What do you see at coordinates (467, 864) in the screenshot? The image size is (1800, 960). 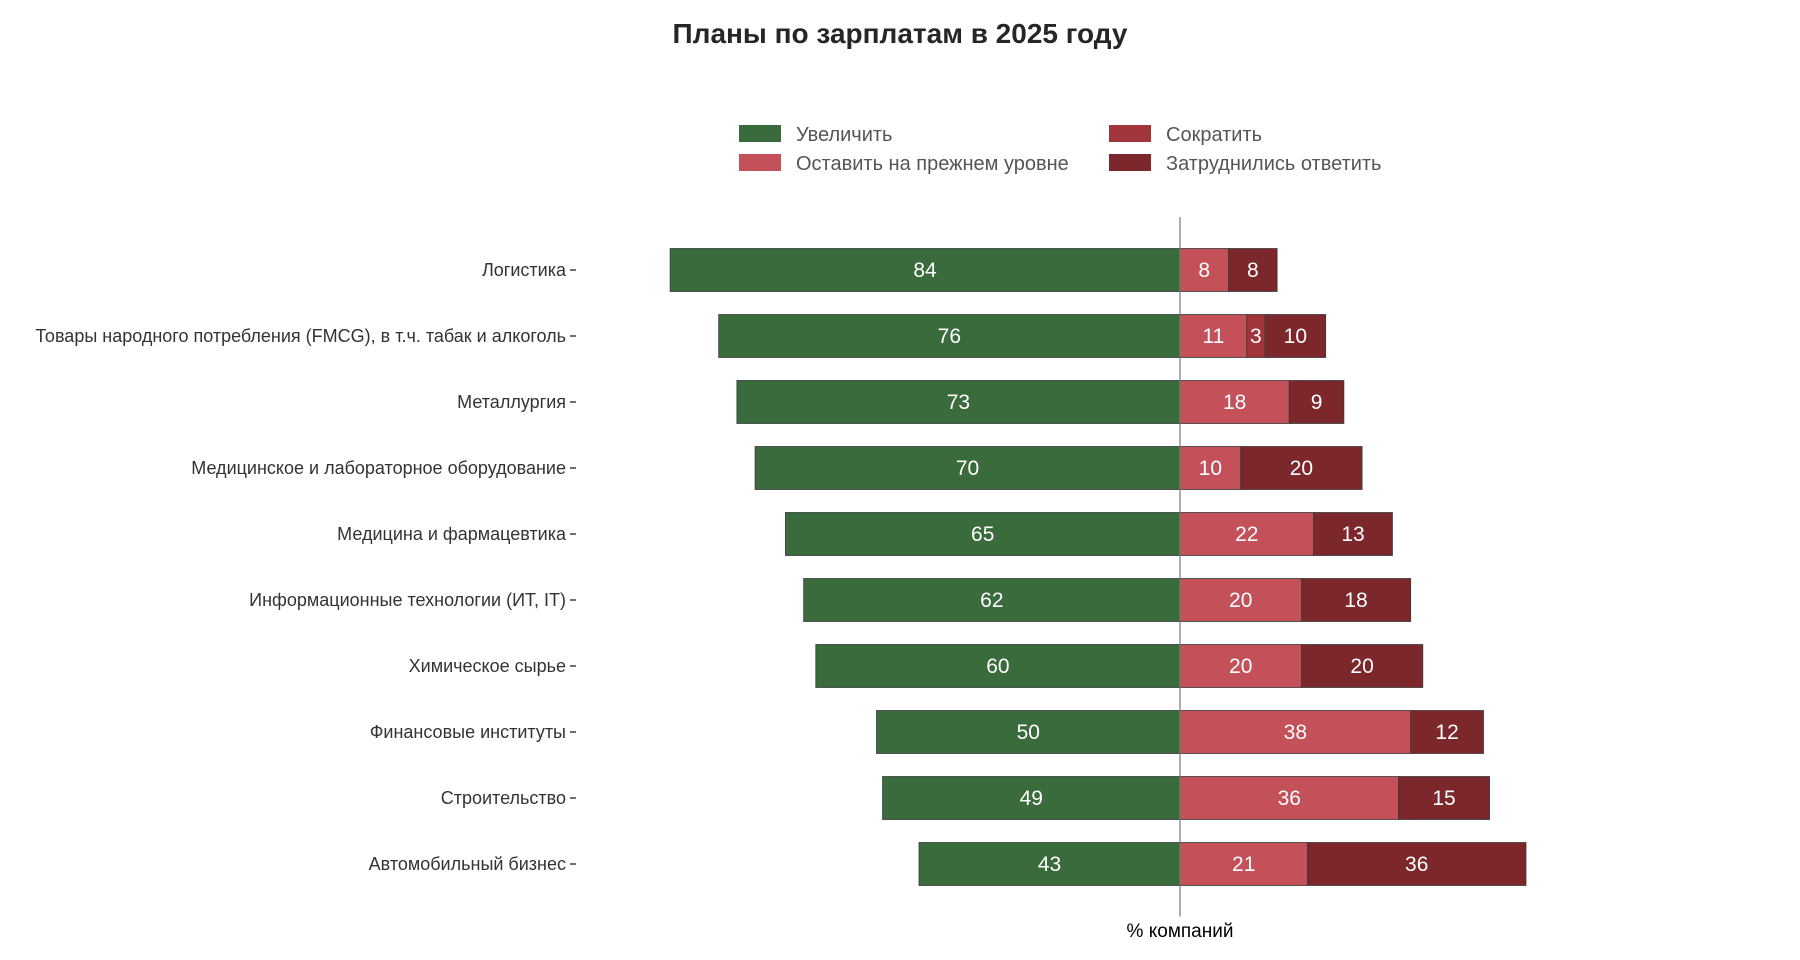 I see `category-label: Автомобильный бизнес` at bounding box center [467, 864].